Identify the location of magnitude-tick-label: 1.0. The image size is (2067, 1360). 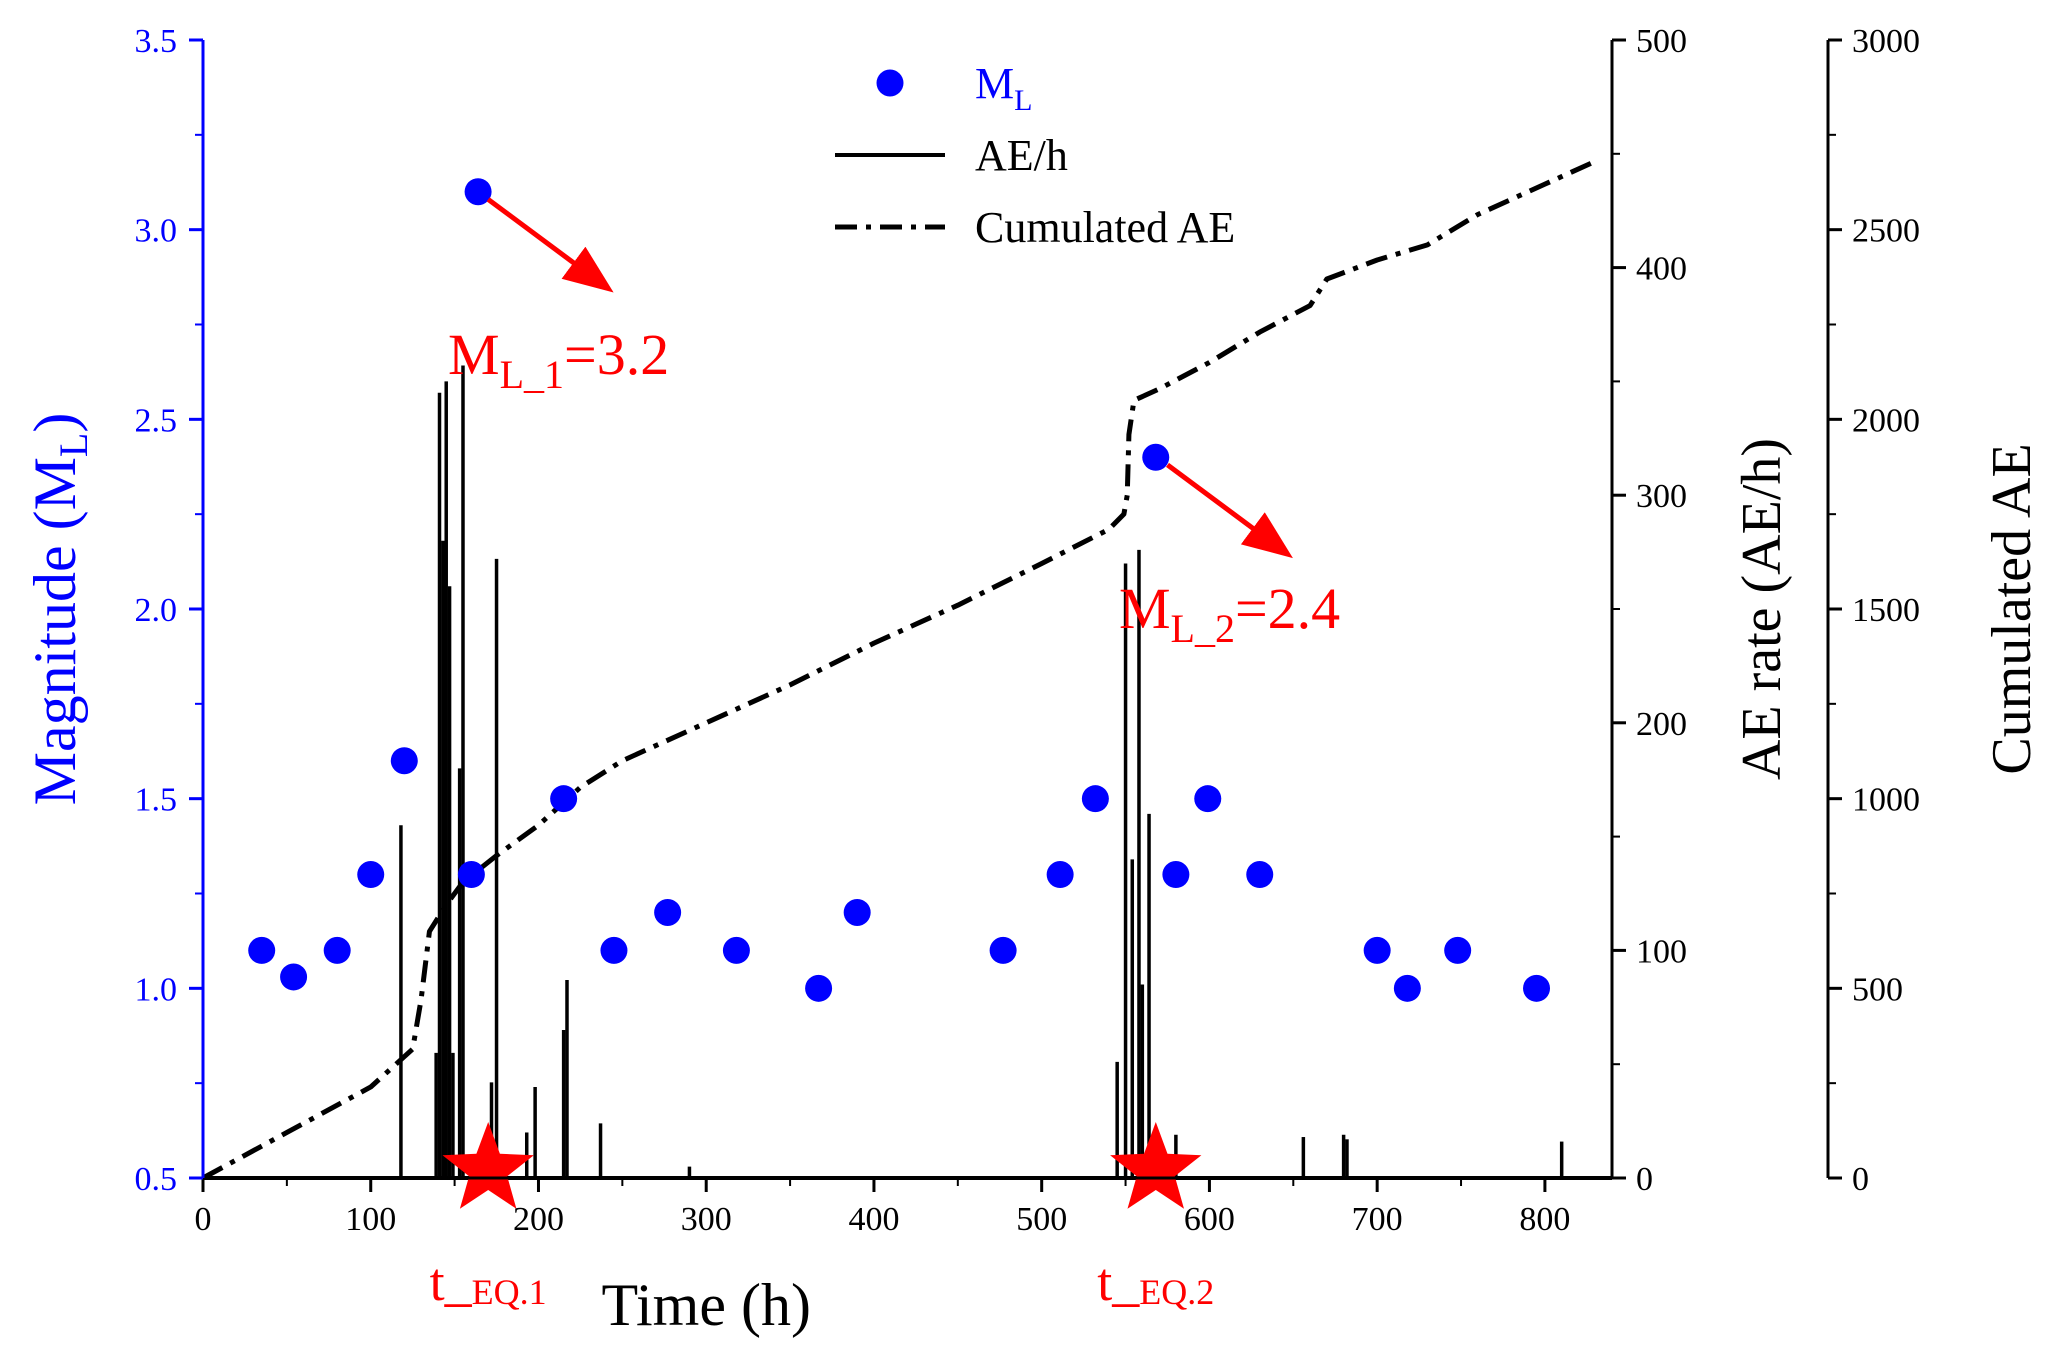
(156, 989).